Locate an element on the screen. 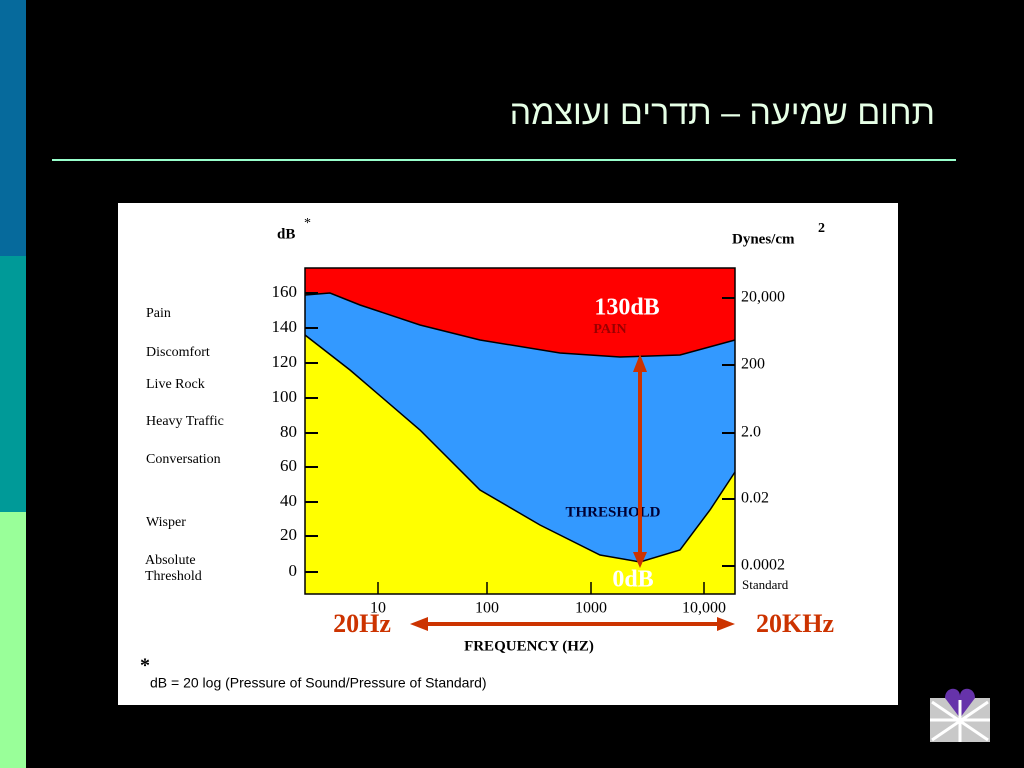  y-tick-label: 60 is located at coordinates (288, 465).